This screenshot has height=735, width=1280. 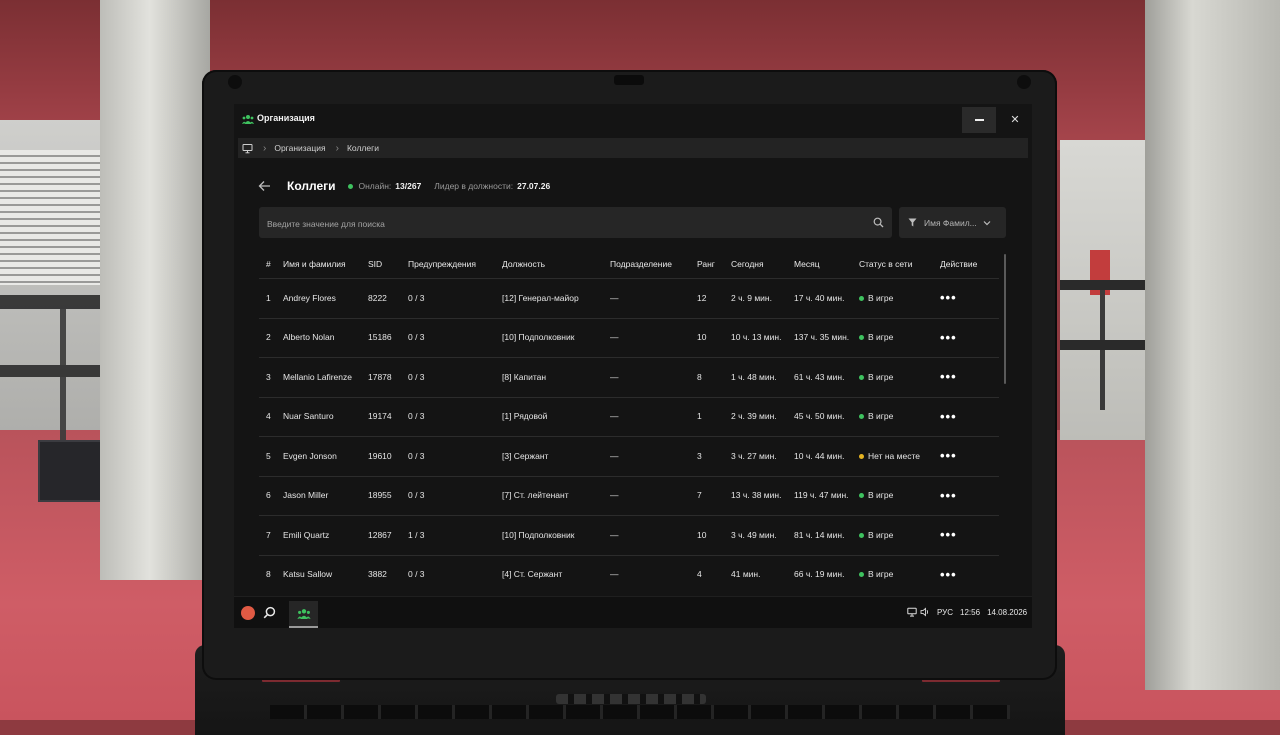 I want to click on column-header: Должность, so click(x=524, y=264).